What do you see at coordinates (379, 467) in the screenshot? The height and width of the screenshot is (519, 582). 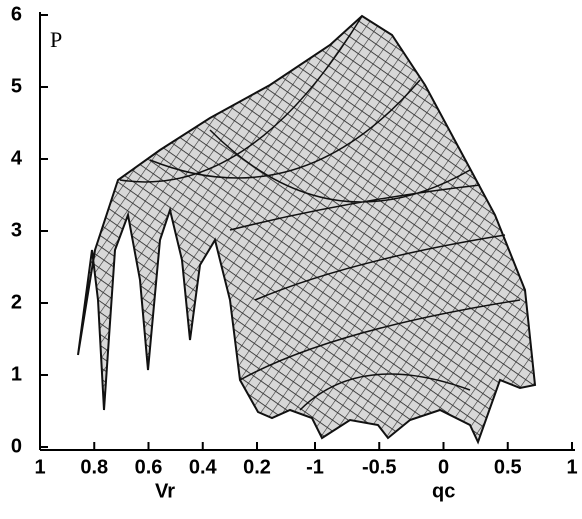 I see `x-tick-label: -0.5` at bounding box center [379, 467].